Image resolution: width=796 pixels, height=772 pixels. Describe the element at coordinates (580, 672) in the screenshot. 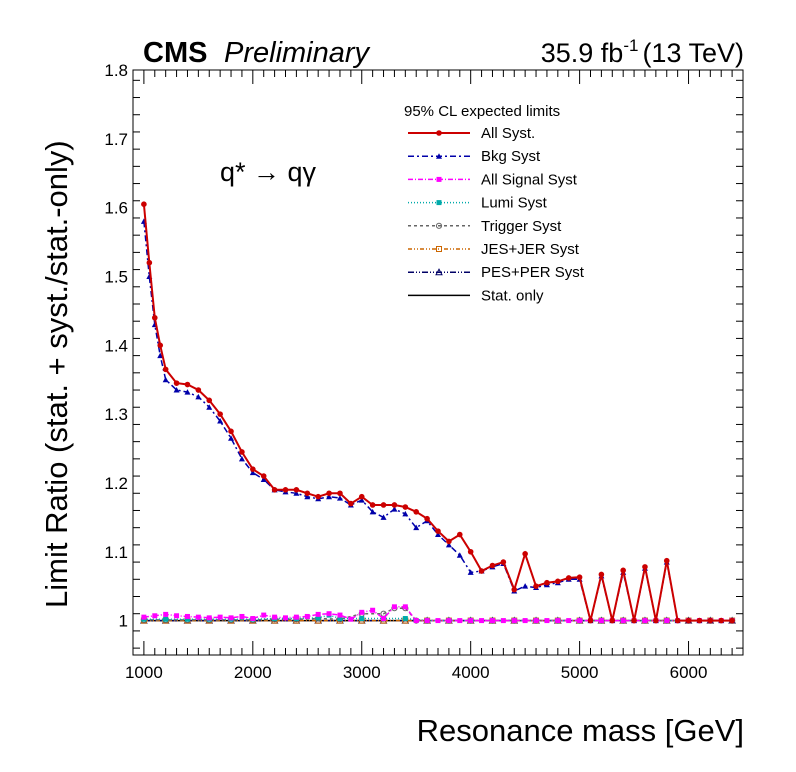

I see `x-tick-label: 5000` at that location.